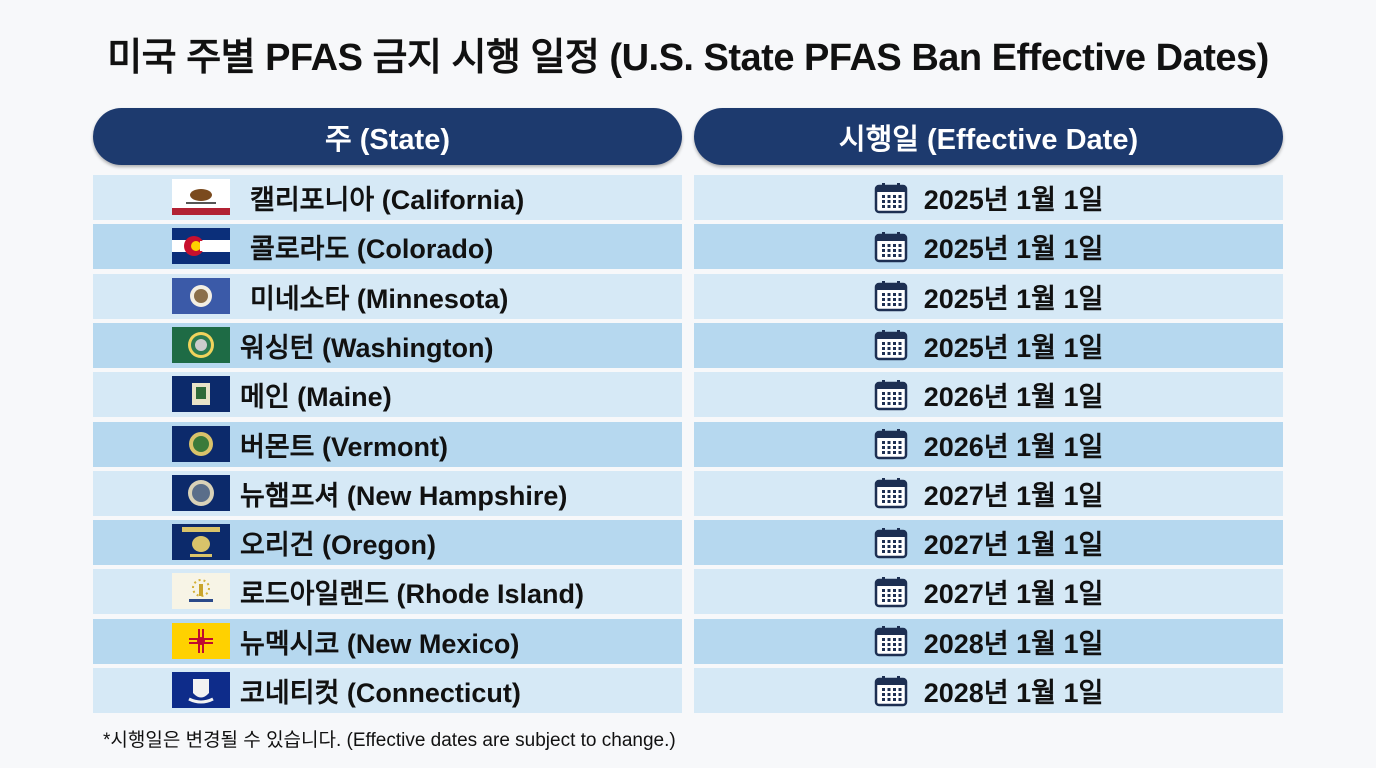 This screenshot has width=1376, height=768. I want to click on state-cell: 메인 (Maine), so click(387, 395).